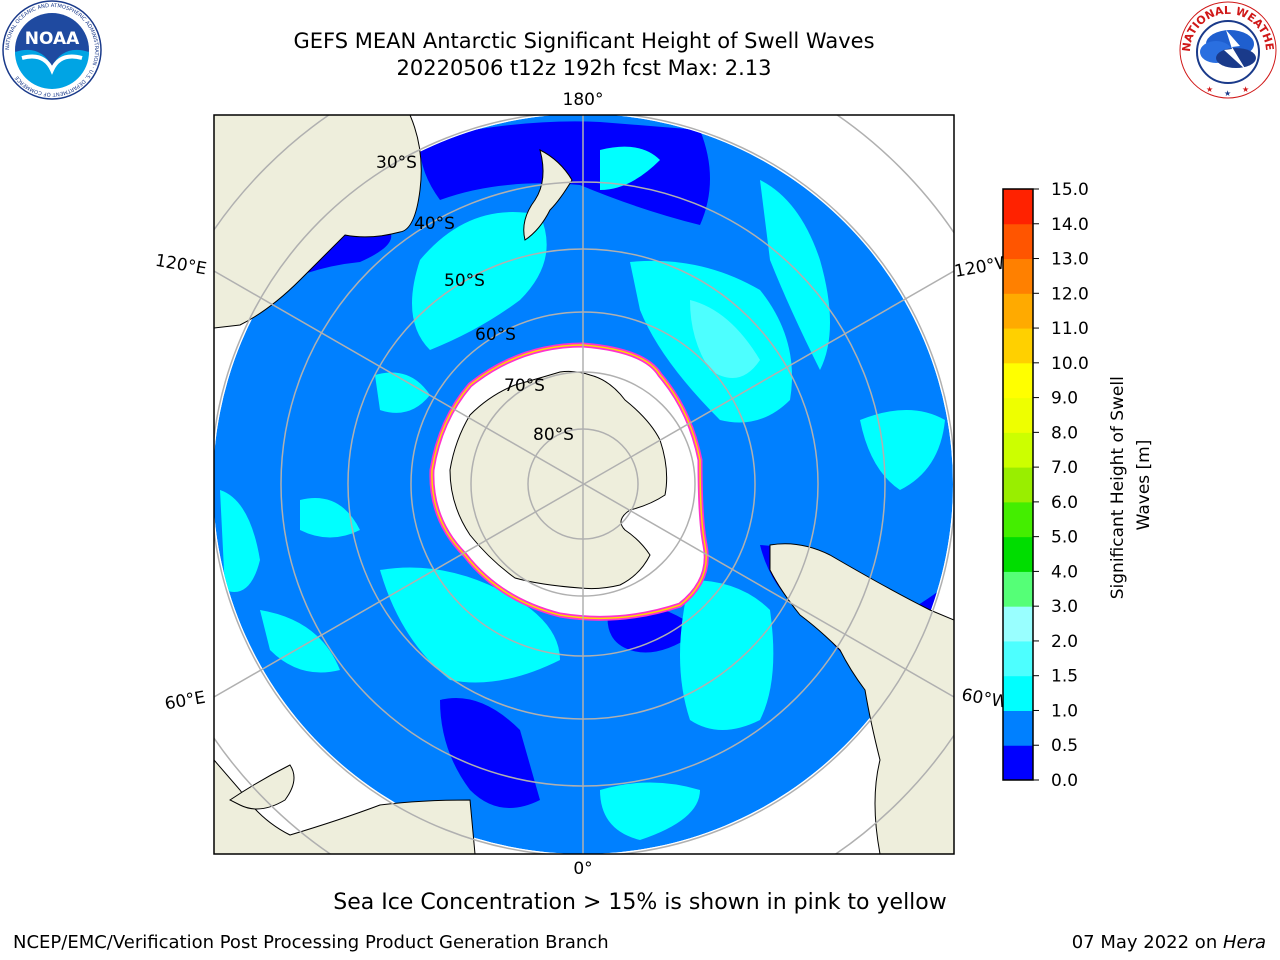 The image size is (1280, 960). Describe the element at coordinates (1064, 468) in the screenshot. I see `colorbar-tick-label: 7.0` at that location.